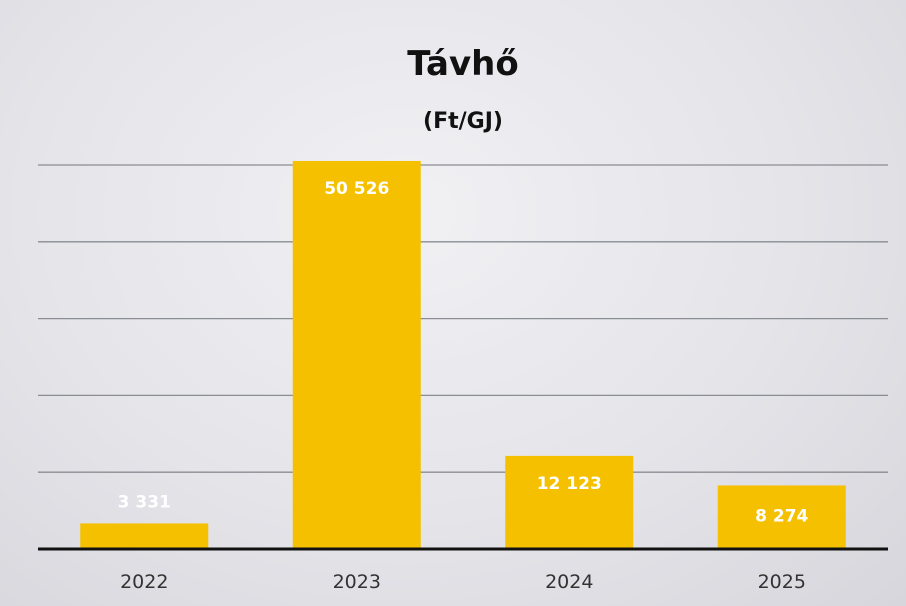 This screenshot has width=906, height=606. What do you see at coordinates (357, 582) in the screenshot?
I see `x-tick-label-2023: 2023` at bounding box center [357, 582].